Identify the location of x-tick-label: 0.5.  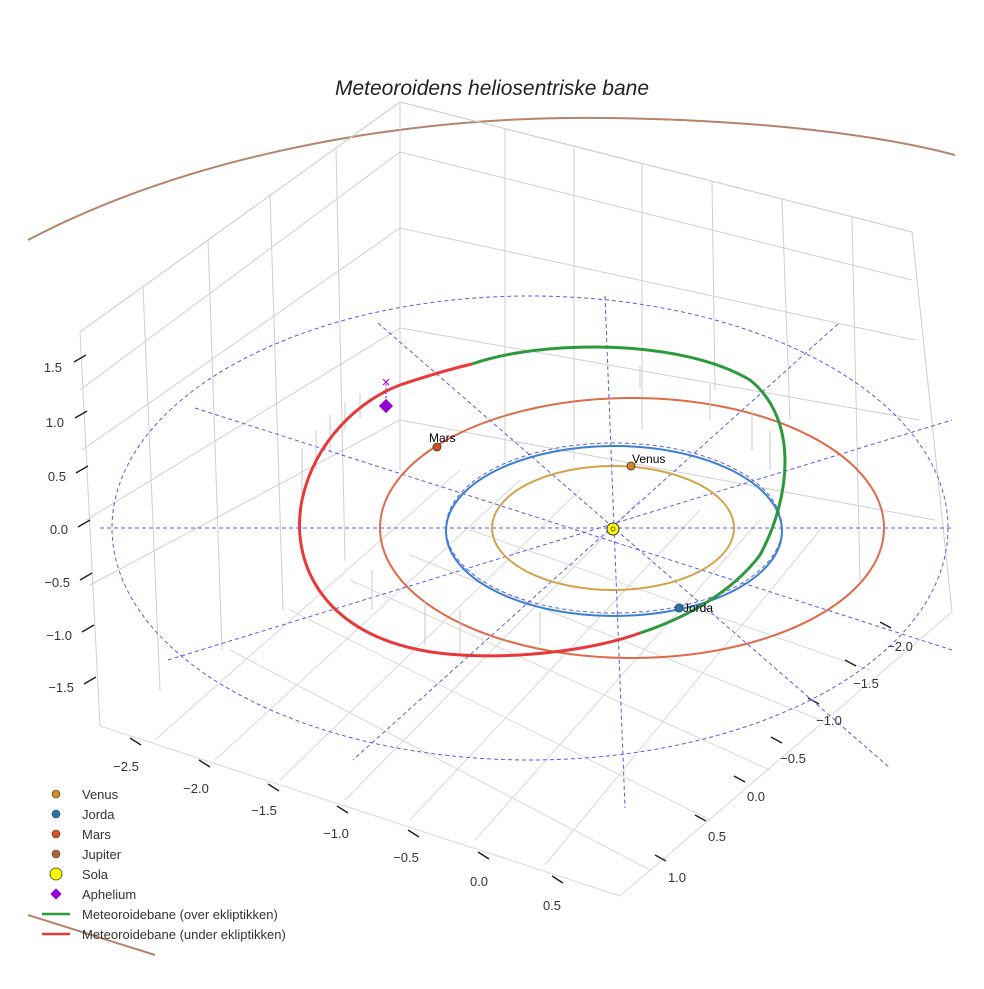
(552, 905).